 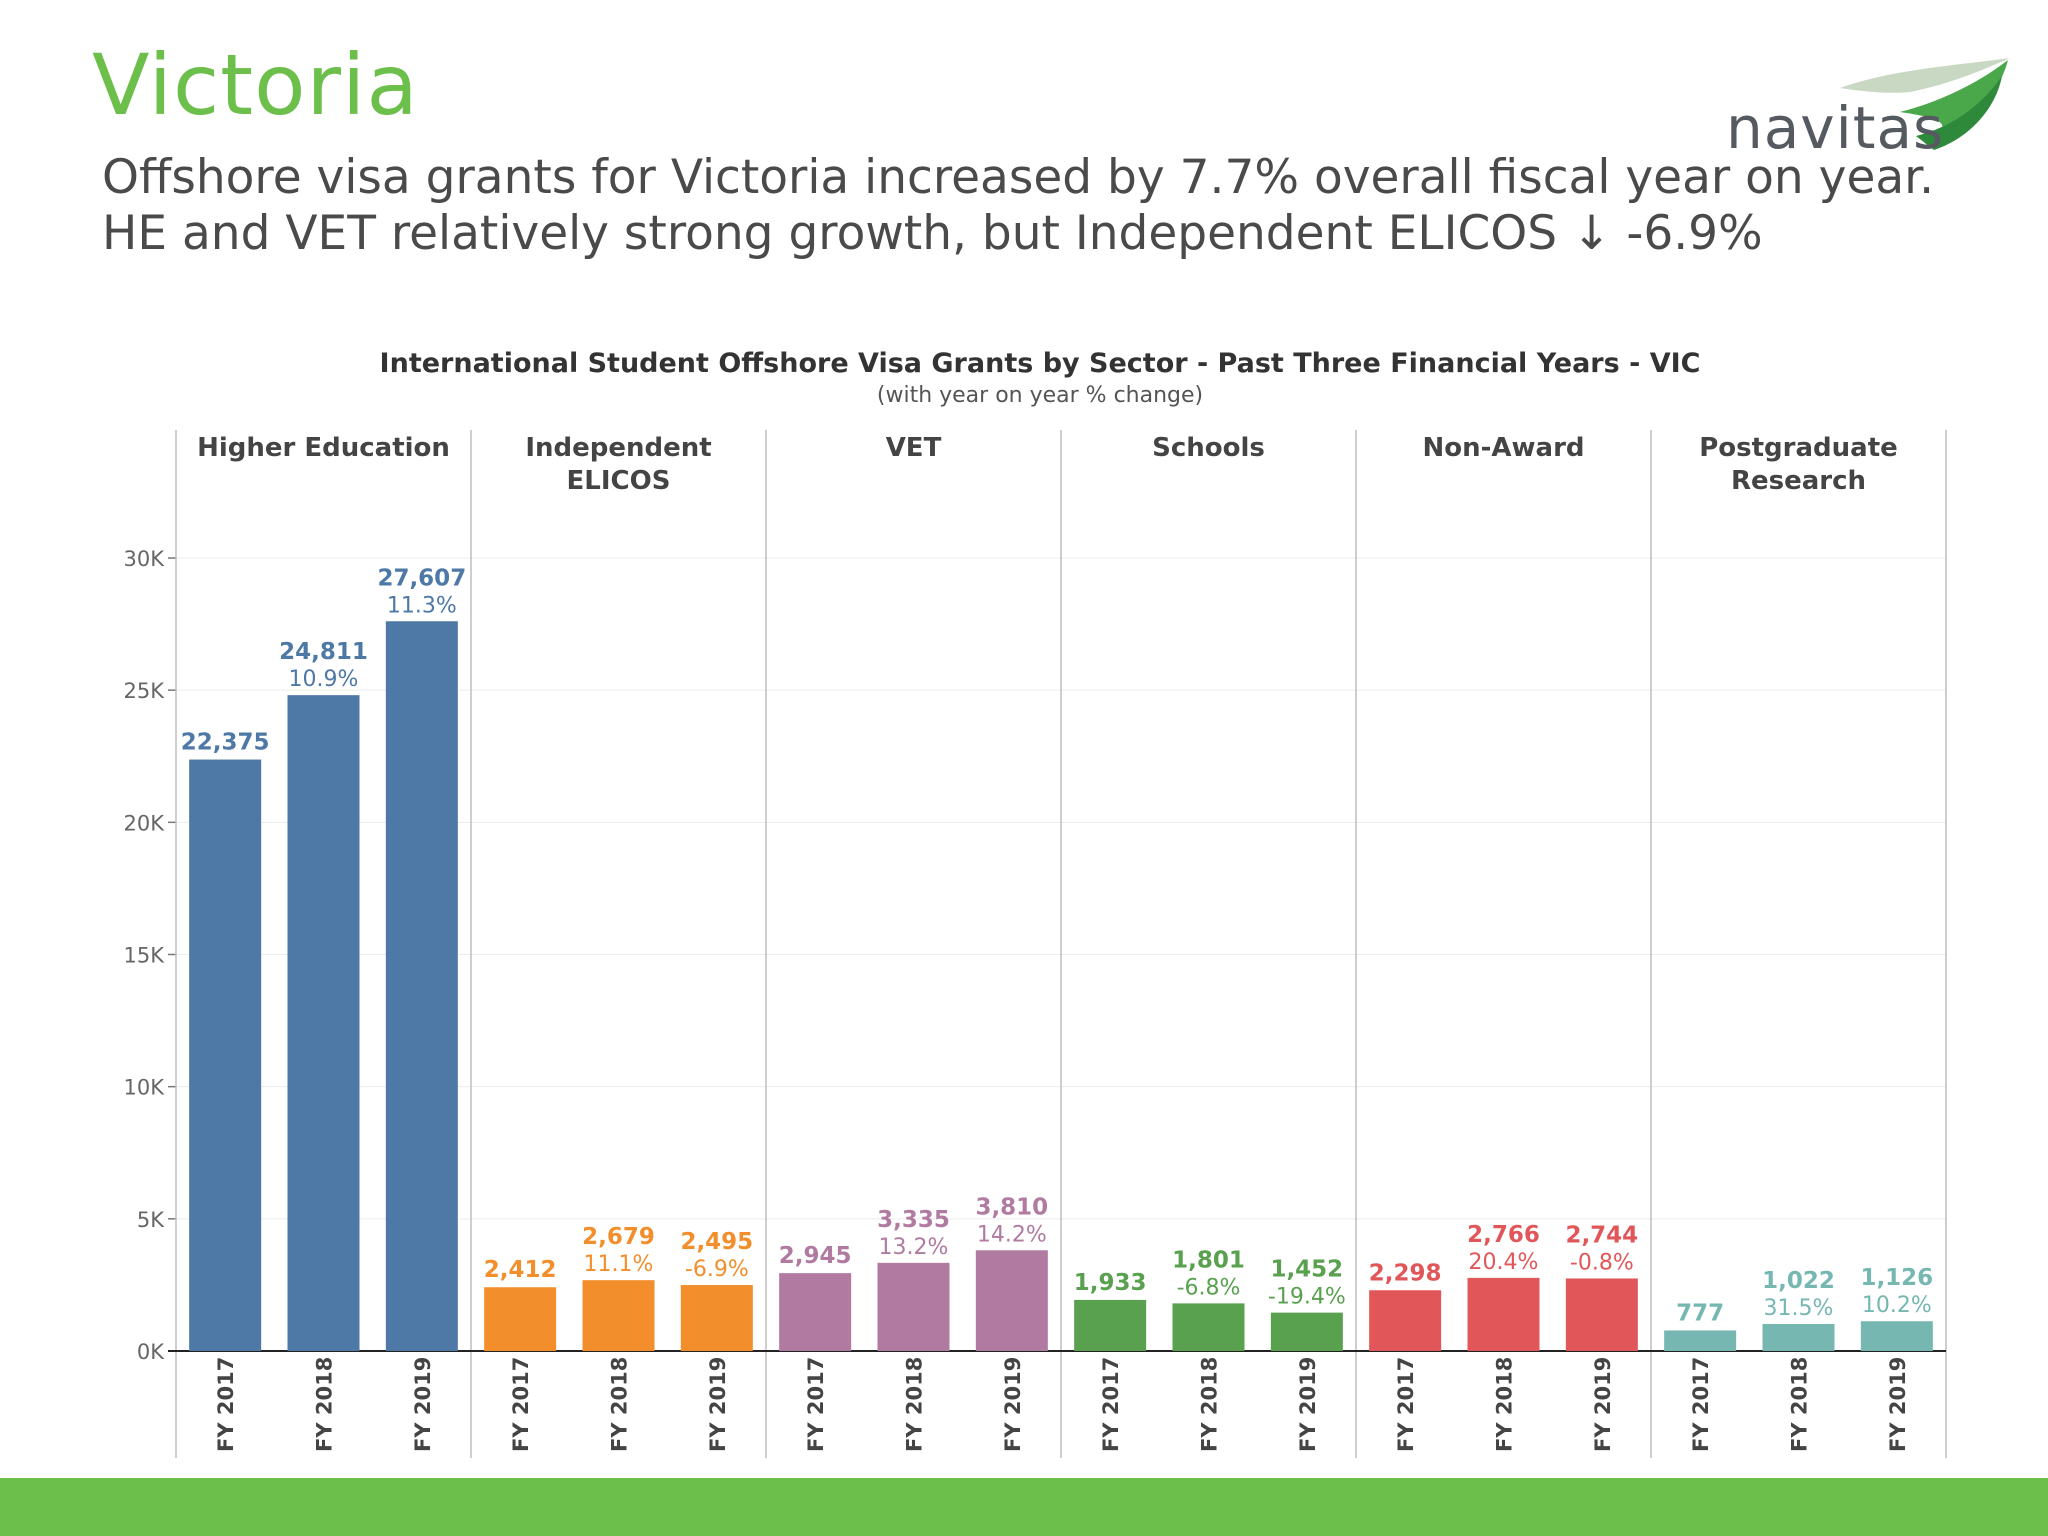 I want to click on y-tick-label: 15K, so click(x=145, y=956).